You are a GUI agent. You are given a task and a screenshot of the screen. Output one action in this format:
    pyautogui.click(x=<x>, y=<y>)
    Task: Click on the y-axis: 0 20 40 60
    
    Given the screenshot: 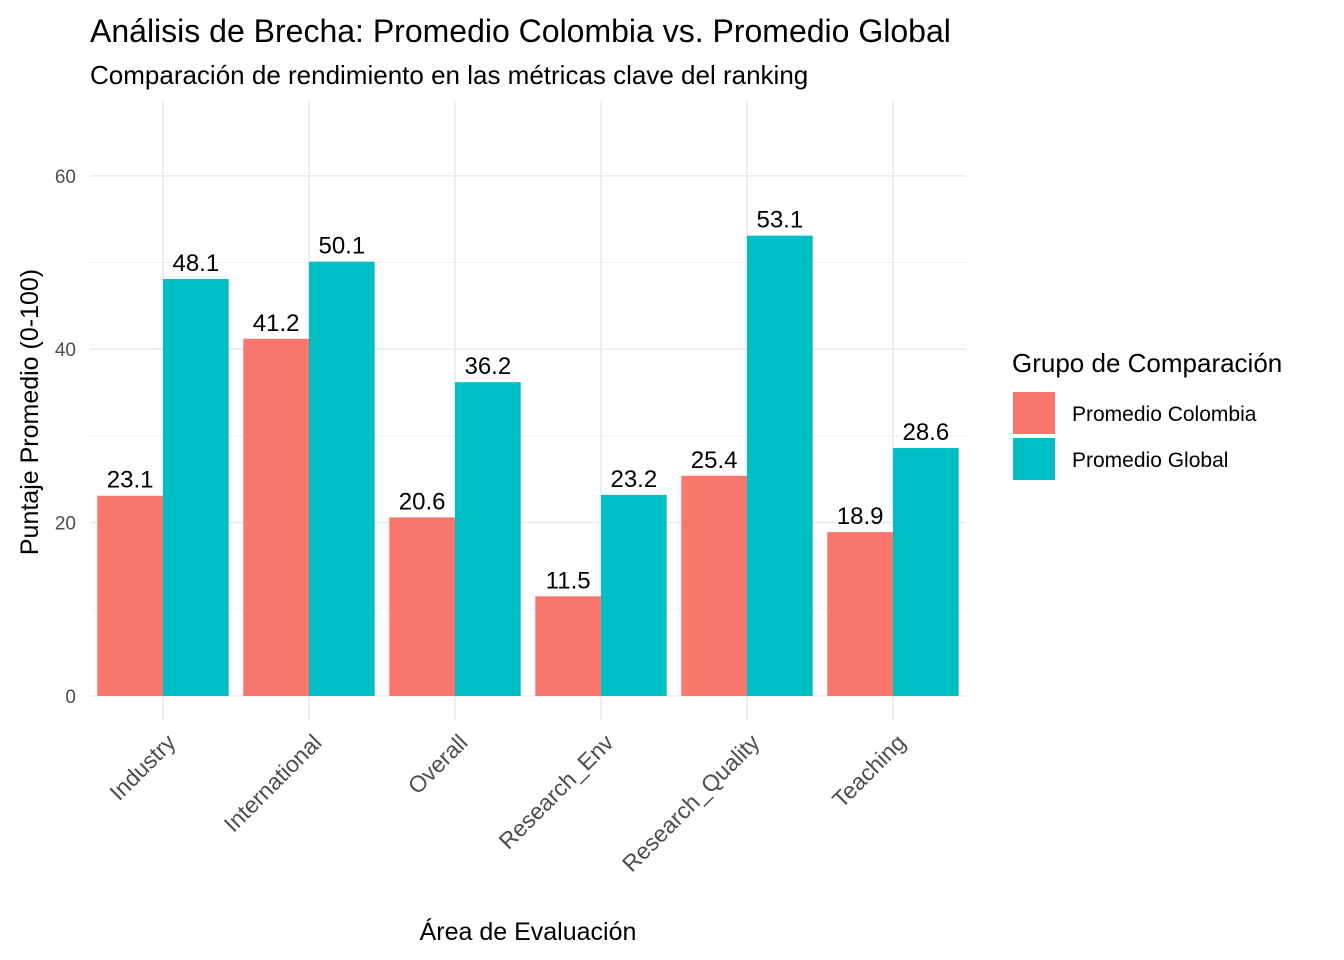 What is the action you would take?
    pyautogui.click(x=65, y=437)
    